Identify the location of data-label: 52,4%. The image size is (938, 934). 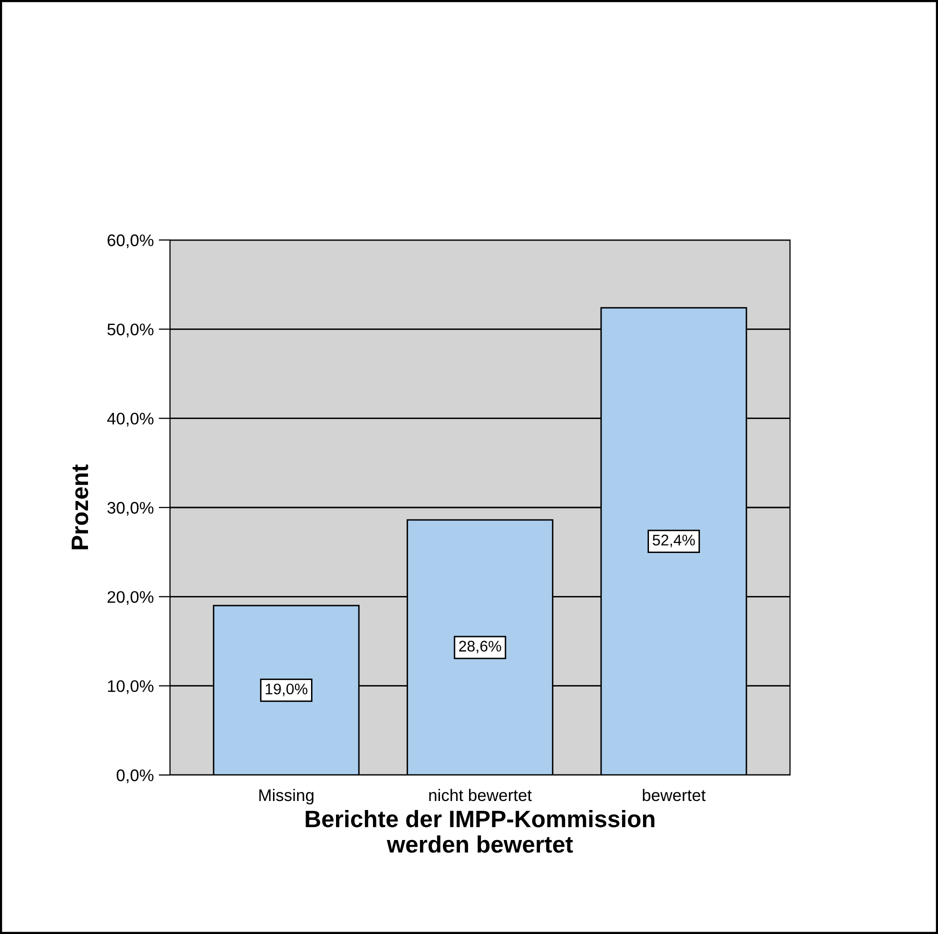
(673, 541).